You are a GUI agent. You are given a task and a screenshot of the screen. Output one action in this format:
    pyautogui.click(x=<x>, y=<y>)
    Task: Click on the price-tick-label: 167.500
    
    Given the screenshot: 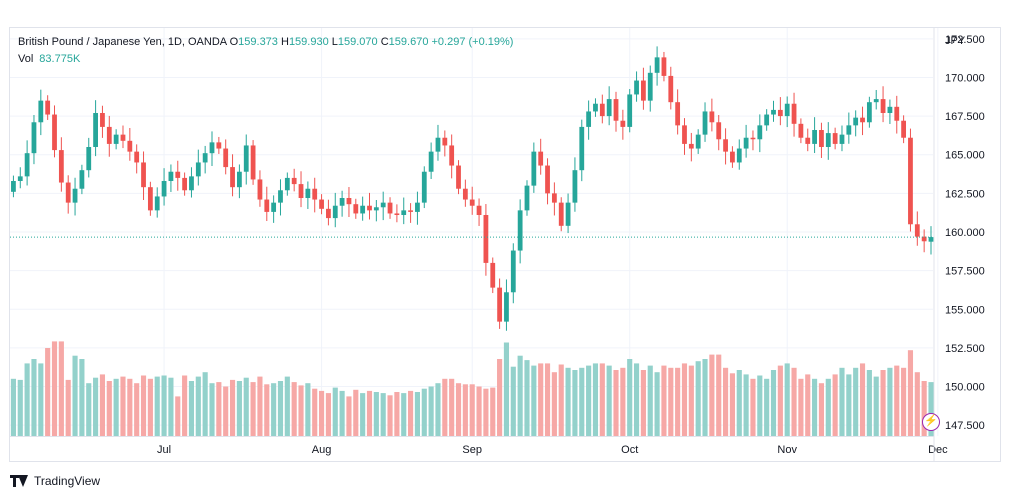 What is the action you would take?
    pyautogui.click(x=965, y=117)
    